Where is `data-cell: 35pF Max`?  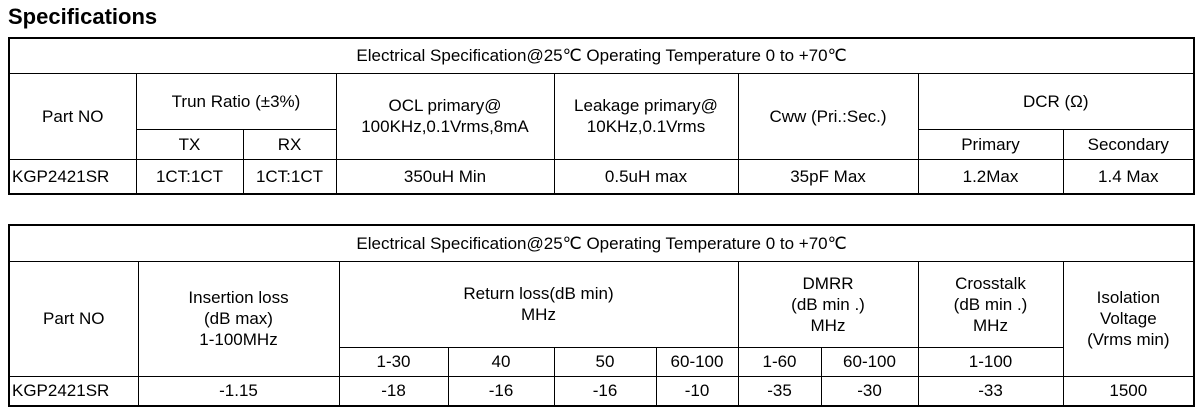 data-cell: 35pF Max is located at coordinates (828, 176).